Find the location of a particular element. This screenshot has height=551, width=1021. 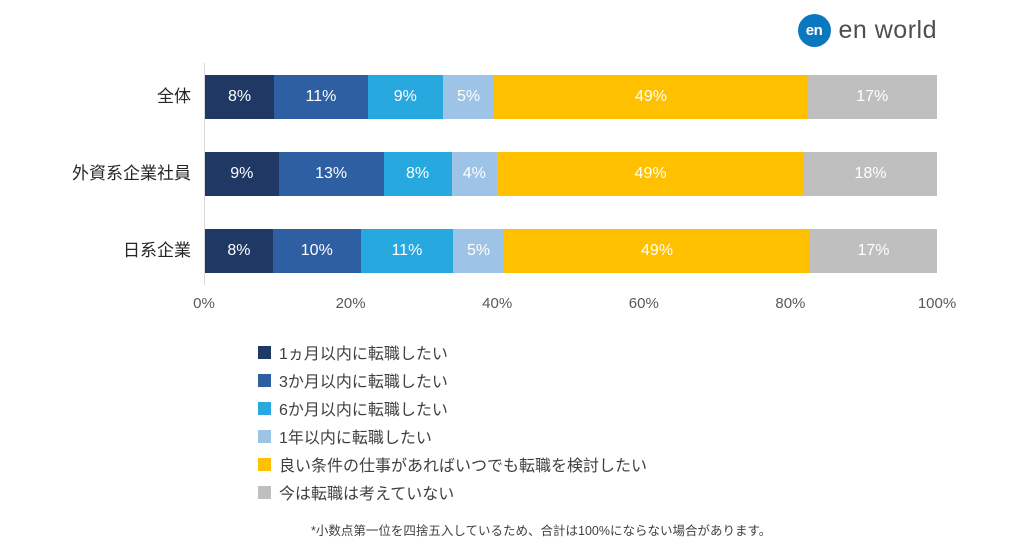

legend-label: 6か月以内に転職したい is located at coordinates (363, 410).